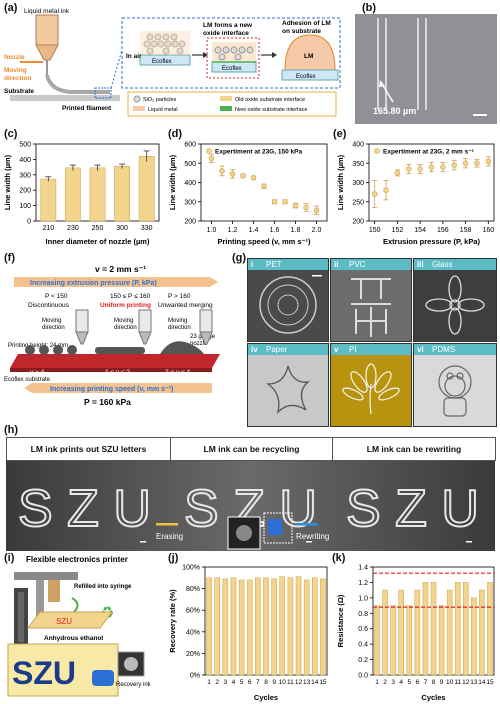 This screenshot has height=704, width=500. Describe the element at coordinates (466, 230) in the screenshot. I see `x-tick-label: 158` at that location.